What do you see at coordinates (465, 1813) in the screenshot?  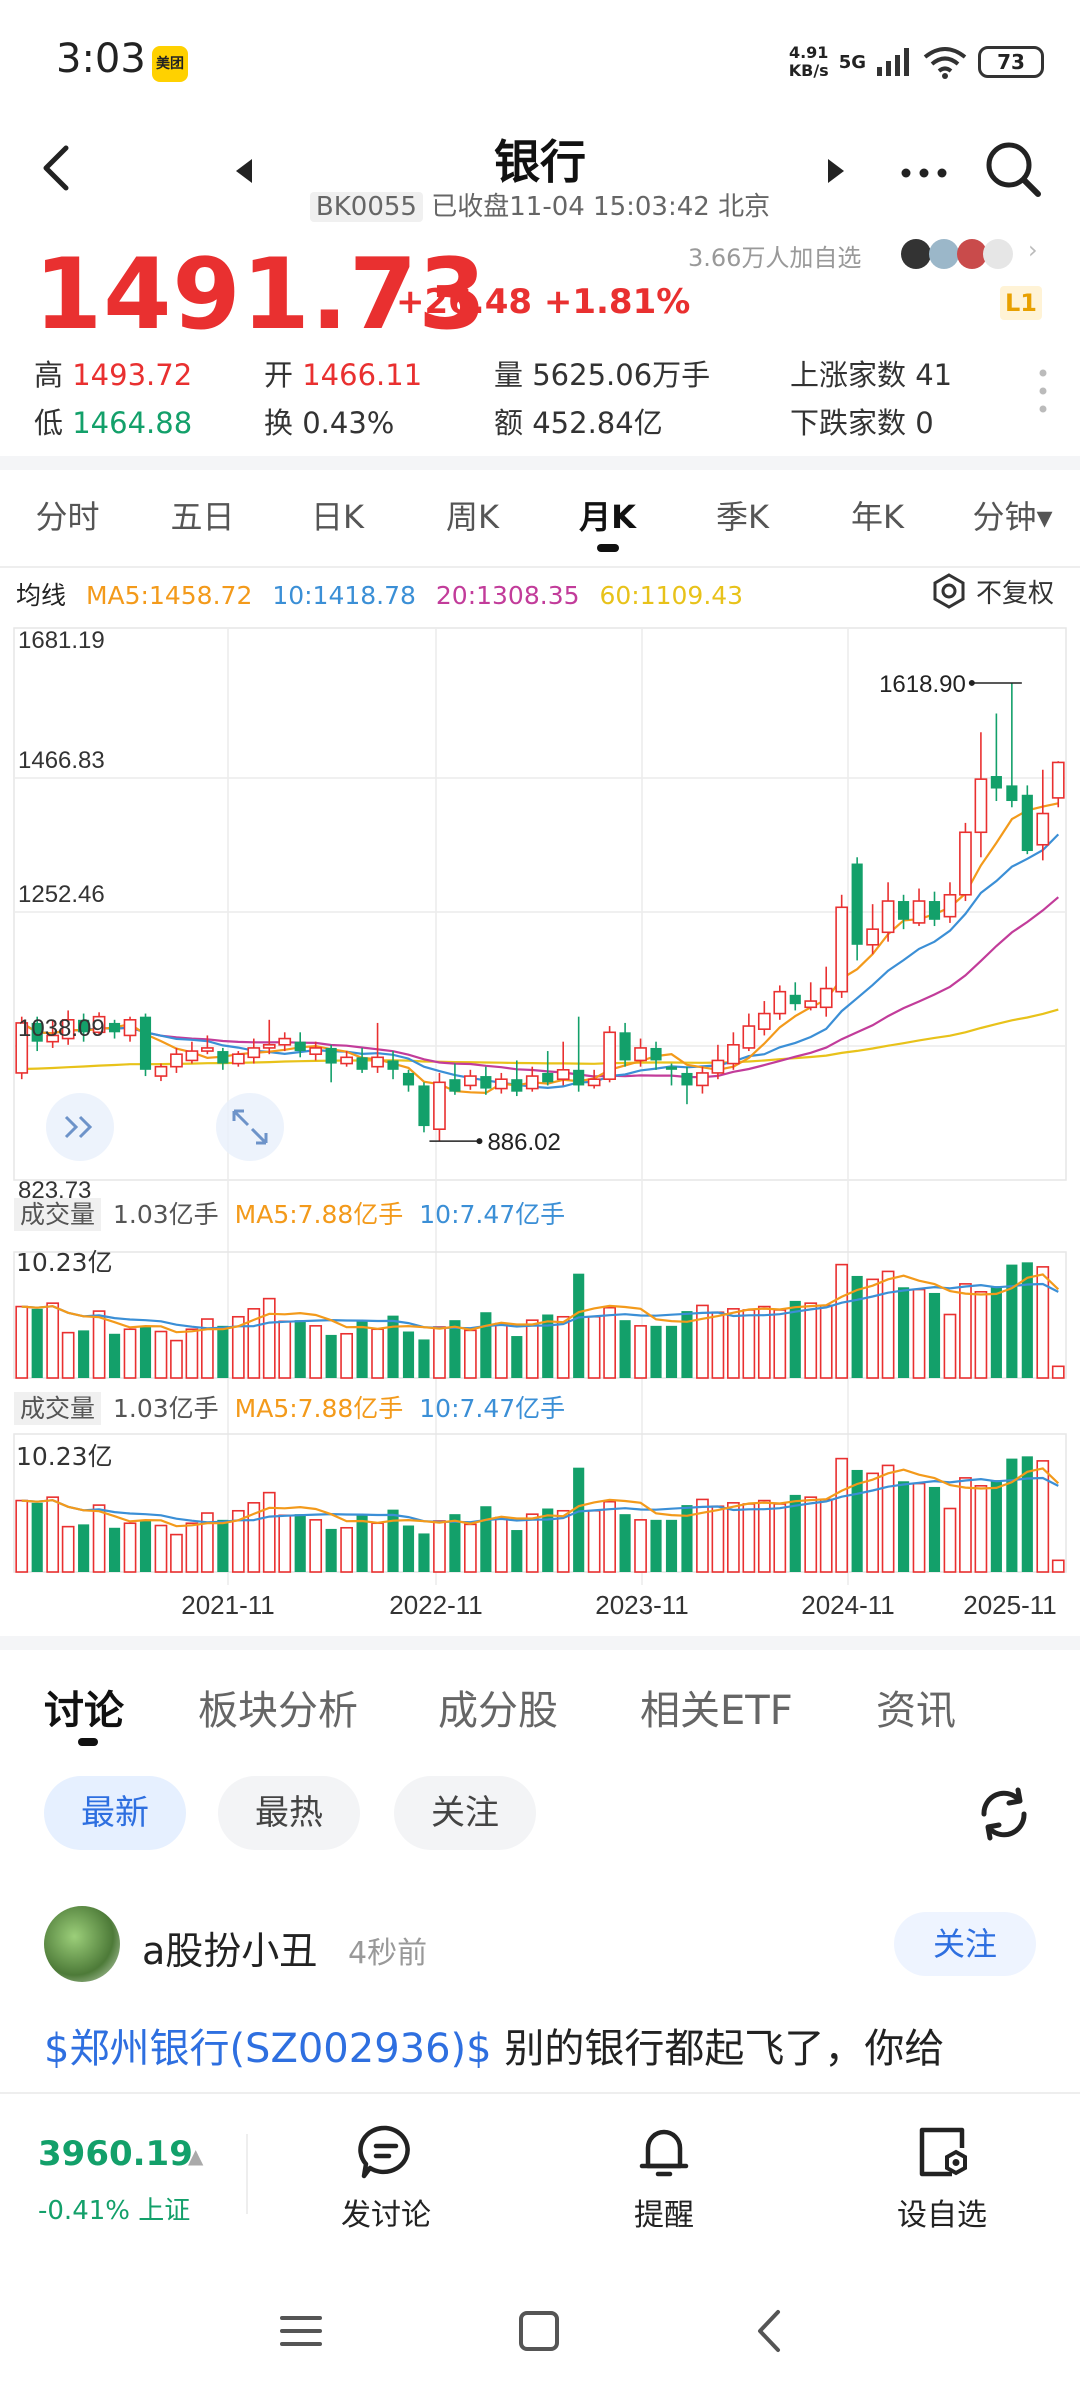 I see `filter-following: 关注` at bounding box center [465, 1813].